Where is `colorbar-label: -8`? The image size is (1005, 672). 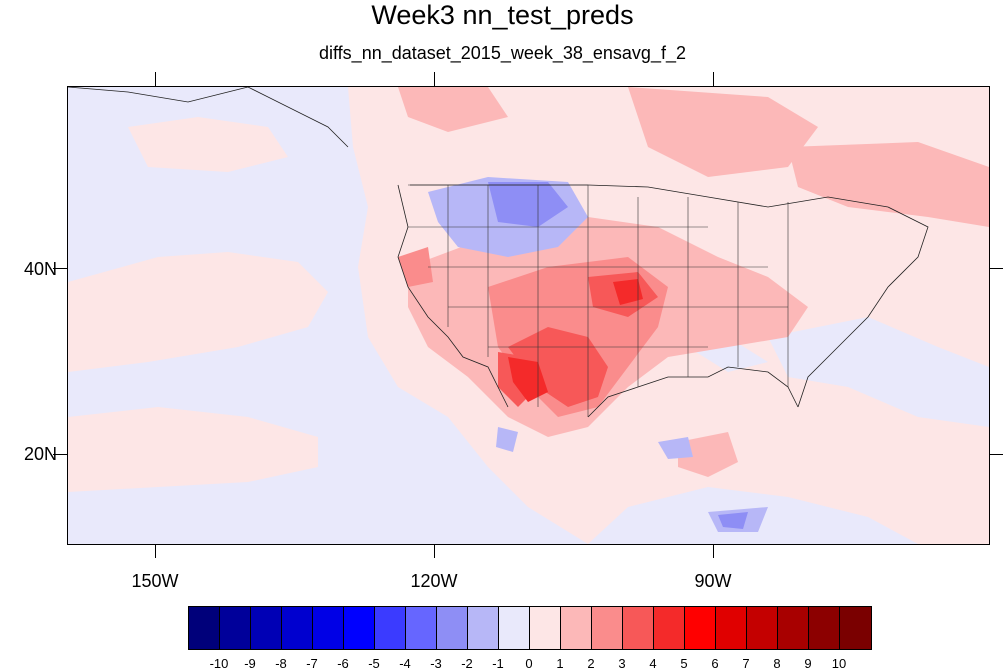 colorbar-label: -8 is located at coordinates (281, 663).